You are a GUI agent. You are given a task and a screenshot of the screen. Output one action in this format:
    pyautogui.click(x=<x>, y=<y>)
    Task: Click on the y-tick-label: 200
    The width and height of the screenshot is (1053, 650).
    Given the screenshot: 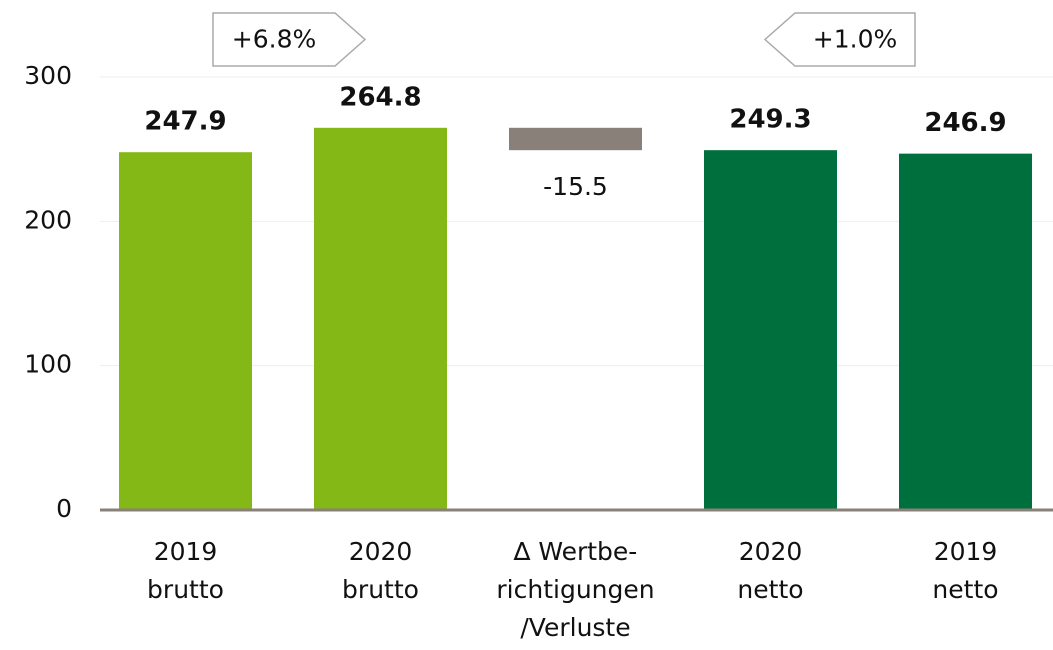 What is the action you would take?
    pyautogui.click(x=48, y=219)
    